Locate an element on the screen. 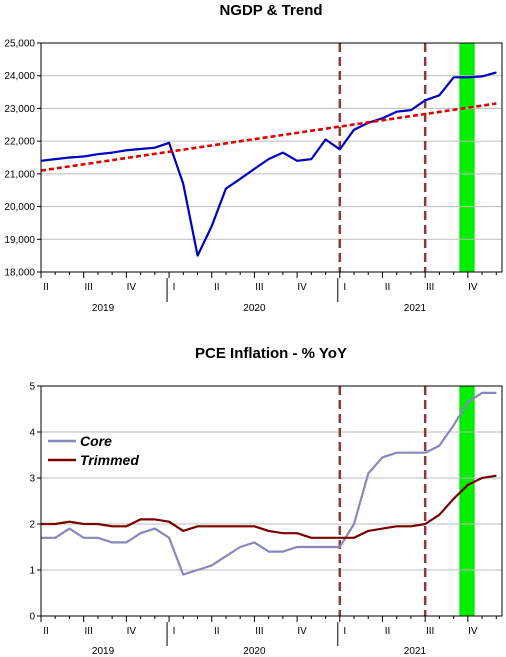  chart-title: PCE Inflation - % YoY is located at coordinates (271, 353).